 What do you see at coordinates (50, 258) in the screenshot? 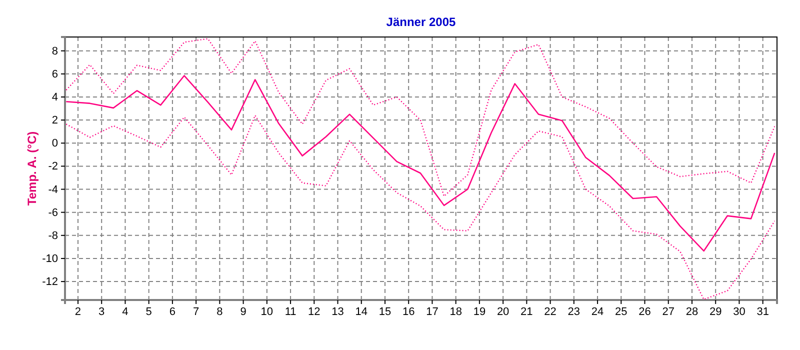
I see `y-tick-label: -10` at bounding box center [50, 258].